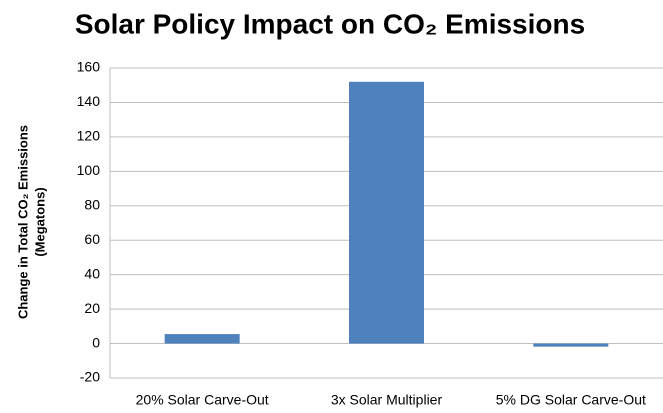 The image size is (663, 413). I want to click on y-tick-label: 40, so click(92, 273).